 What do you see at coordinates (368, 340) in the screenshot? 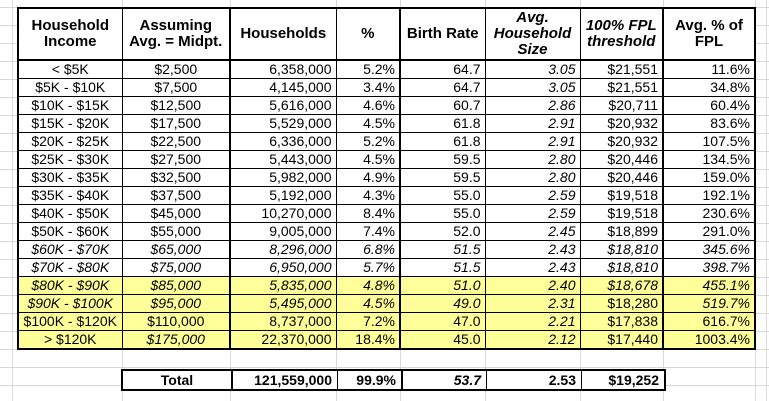
I see `table-cell: 18.4%` at bounding box center [368, 340].